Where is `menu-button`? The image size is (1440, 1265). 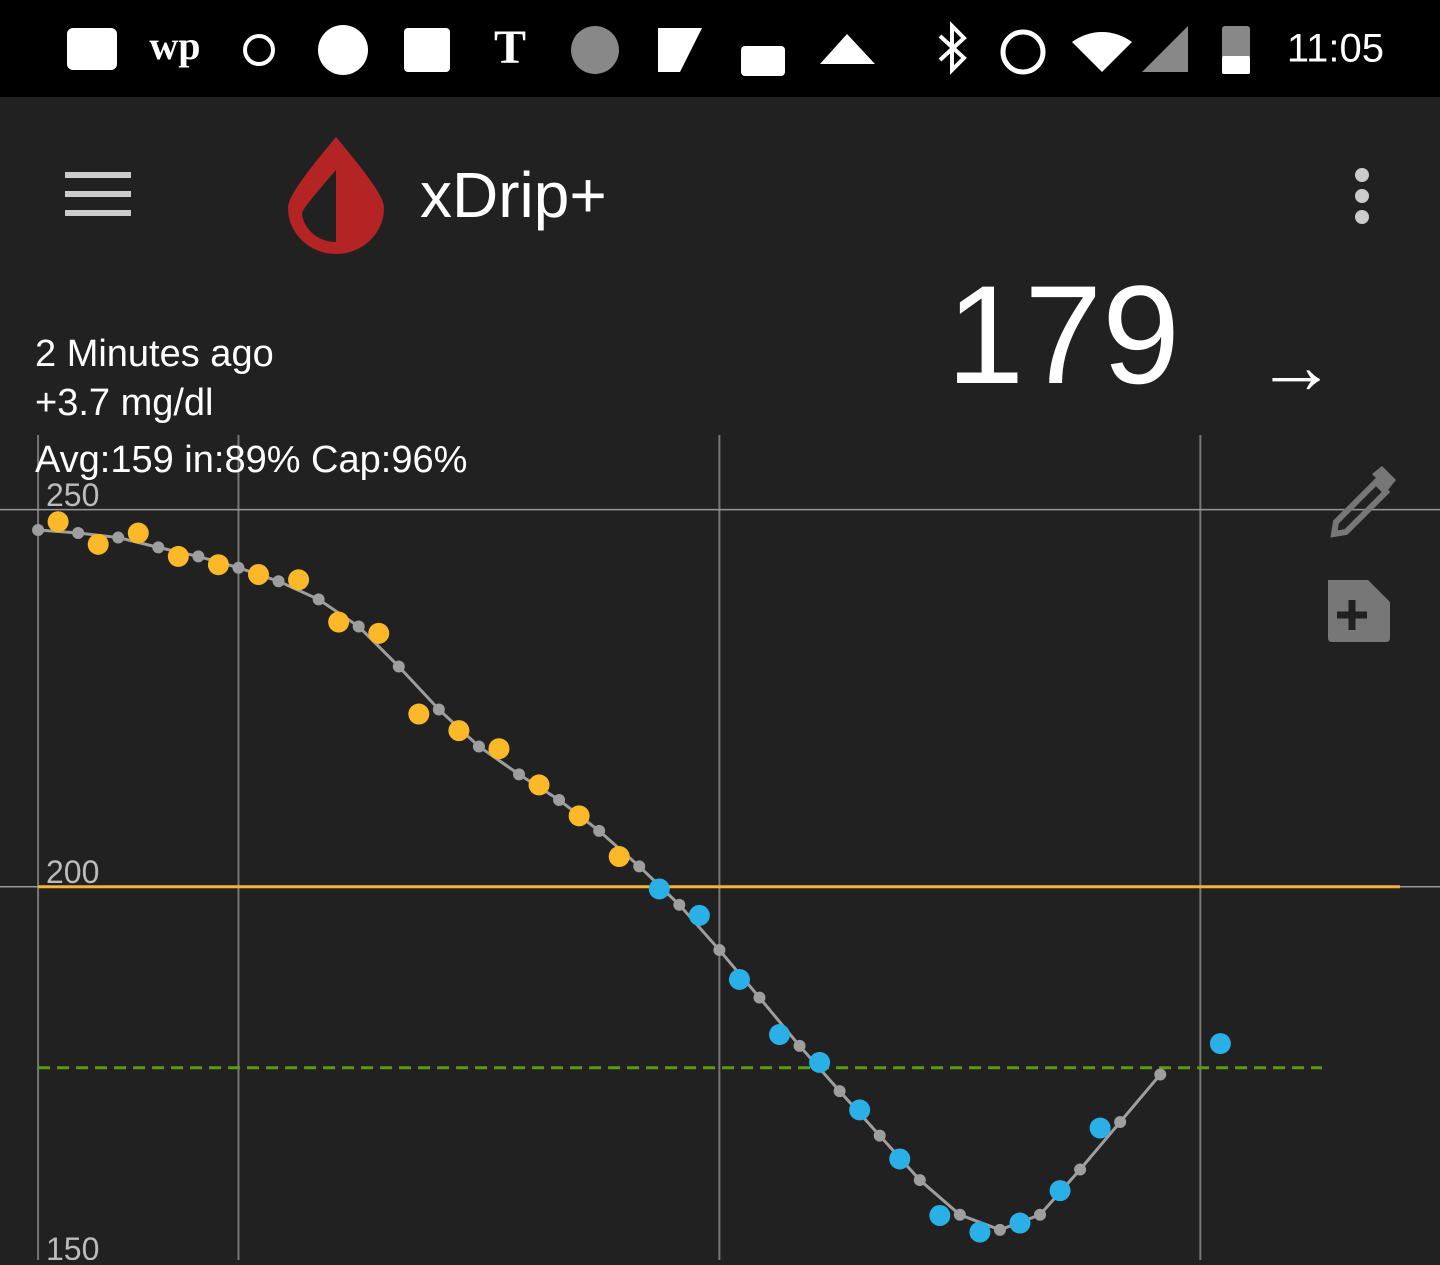 menu-button is located at coordinates (98, 194).